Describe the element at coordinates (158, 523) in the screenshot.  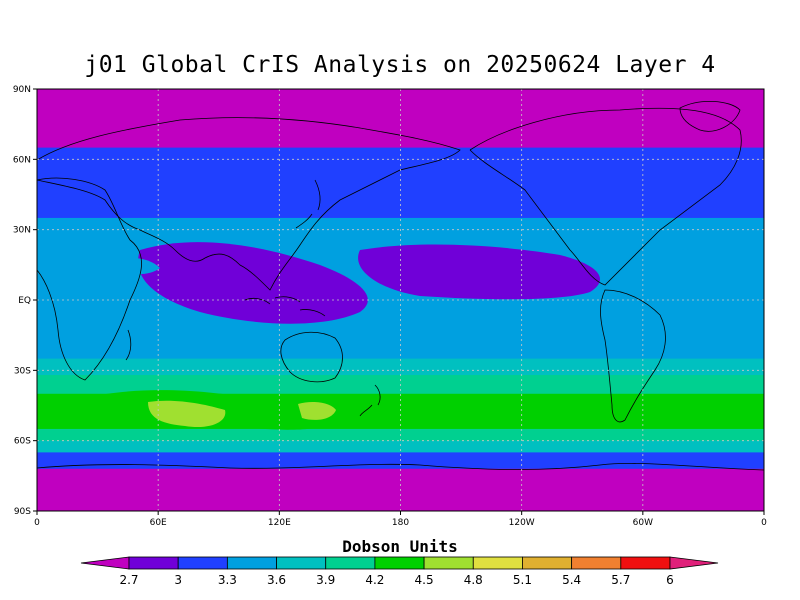
I see `longitude-tick-label: 60E` at that location.